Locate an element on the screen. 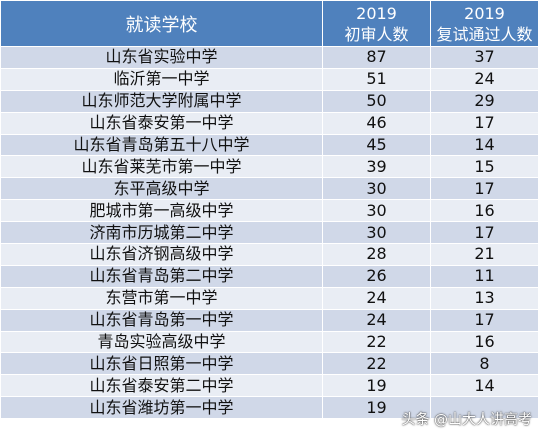  table-row: 山东省青岛第一中学 24 17 is located at coordinates (269, 320).